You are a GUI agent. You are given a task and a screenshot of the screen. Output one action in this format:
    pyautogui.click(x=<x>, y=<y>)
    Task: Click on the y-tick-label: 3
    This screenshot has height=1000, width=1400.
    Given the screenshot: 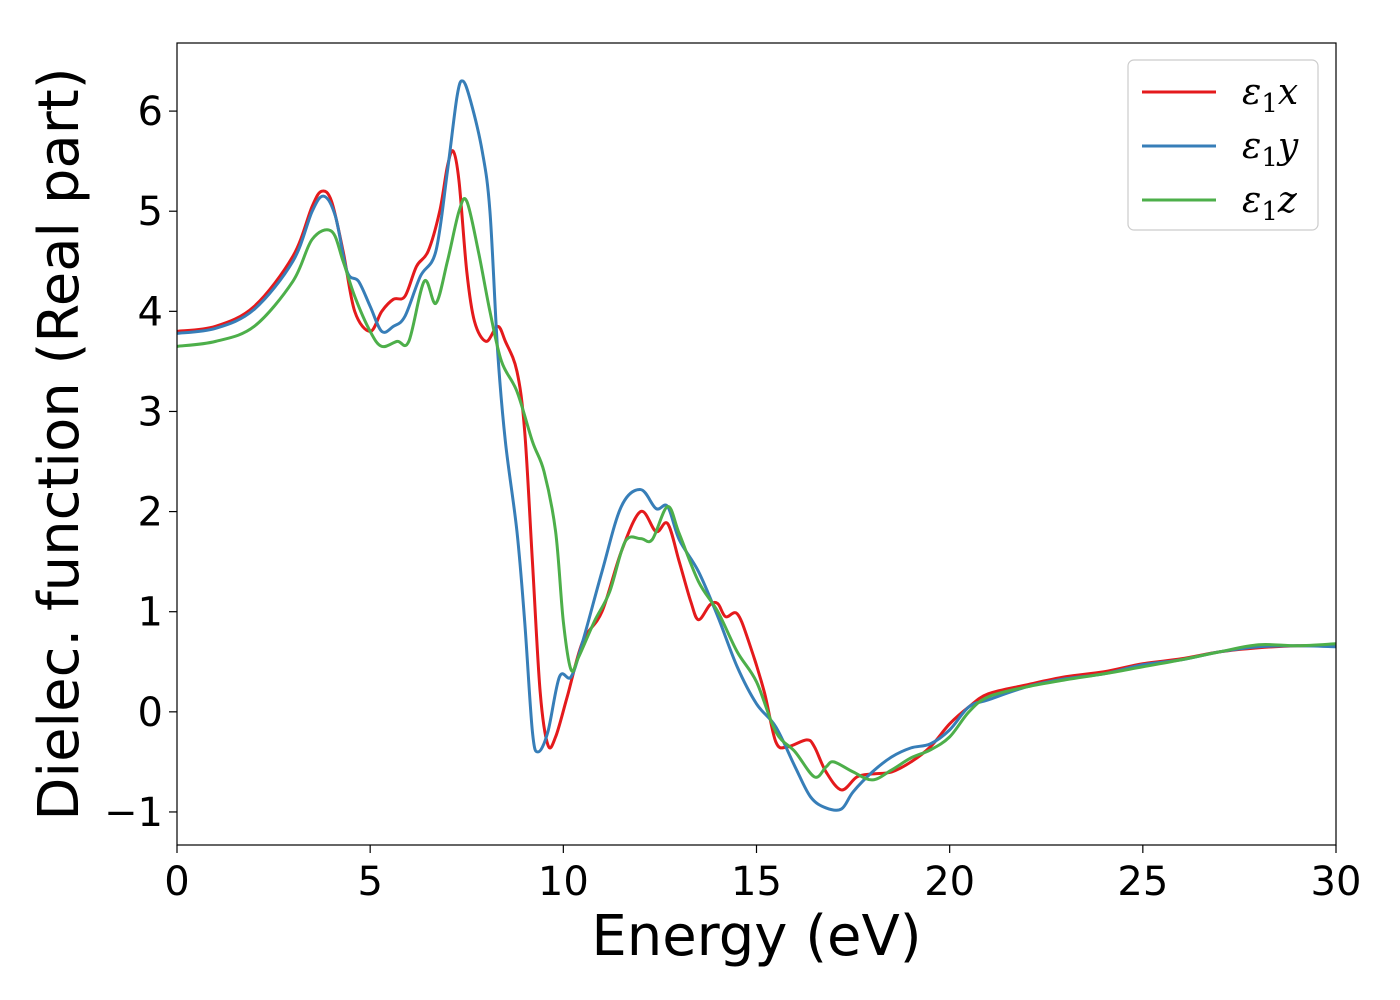 What is the action you would take?
    pyautogui.click(x=150, y=412)
    